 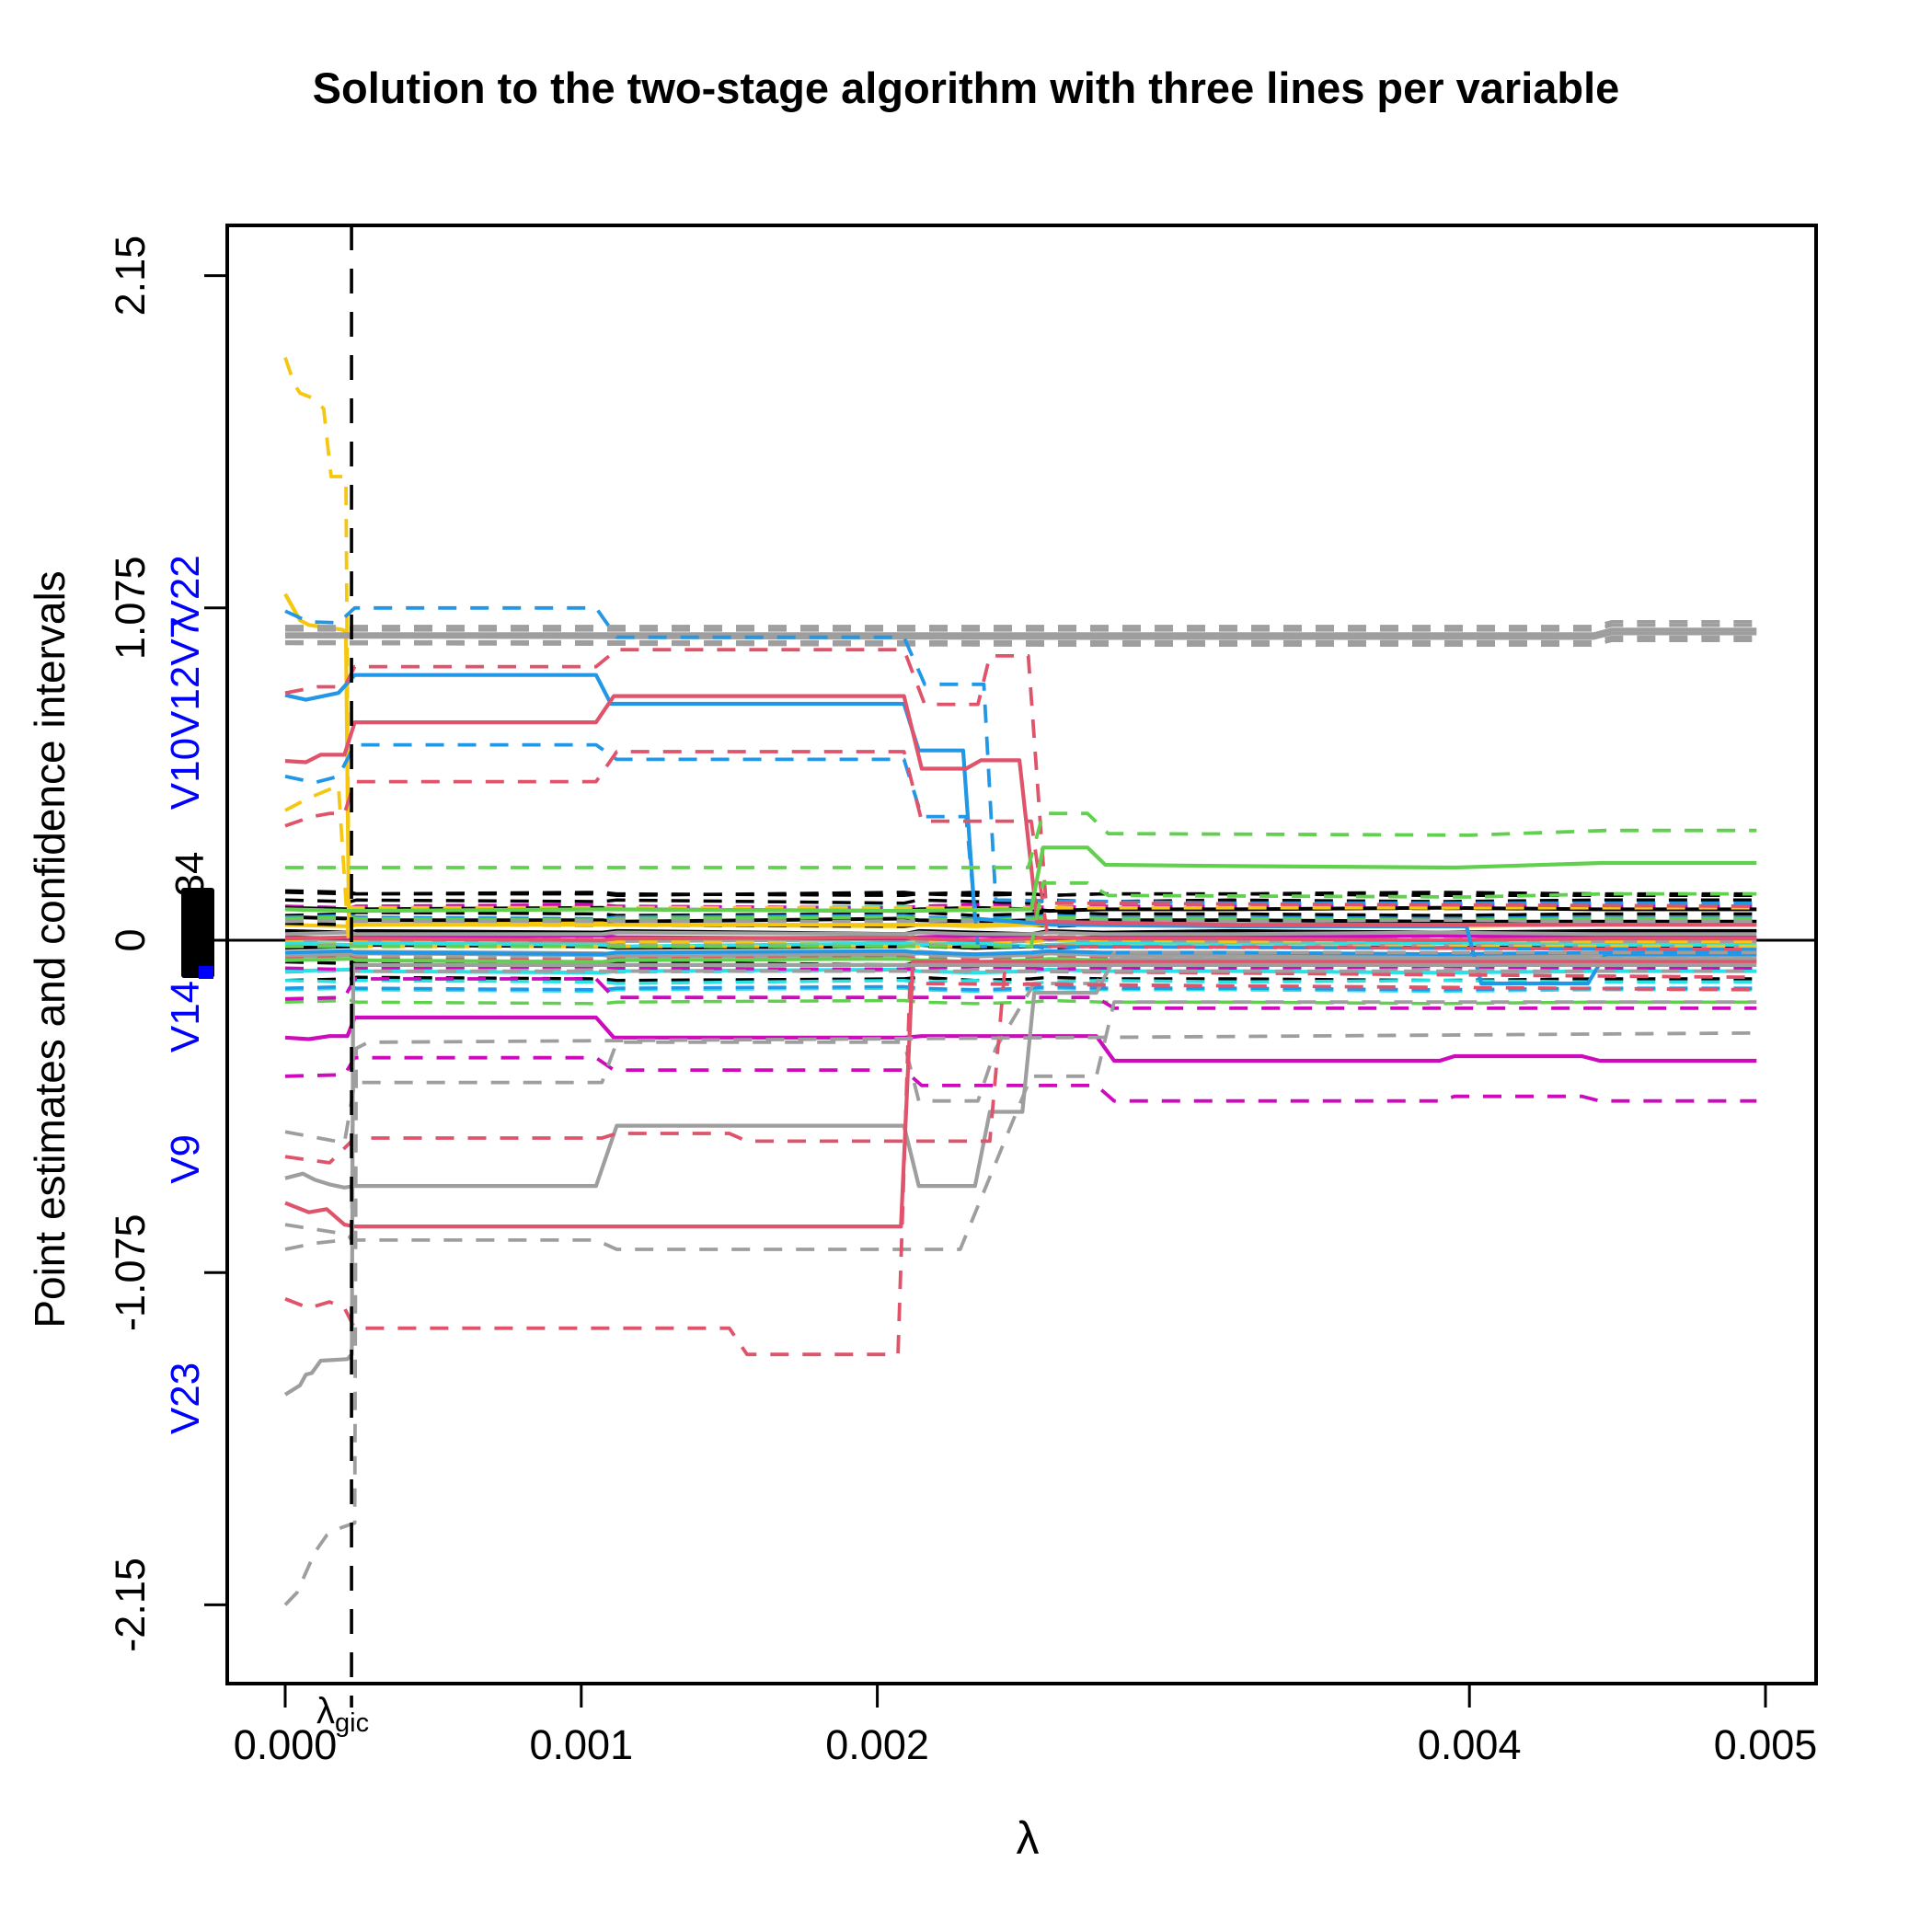 What do you see at coordinates (286, 1744) in the screenshot?
I see `x-tick-label: 0.000` at bounding box center [286, 1744].